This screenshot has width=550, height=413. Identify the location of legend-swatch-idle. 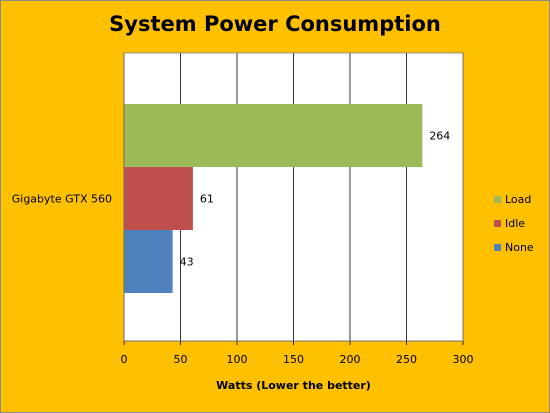
(497, 223).